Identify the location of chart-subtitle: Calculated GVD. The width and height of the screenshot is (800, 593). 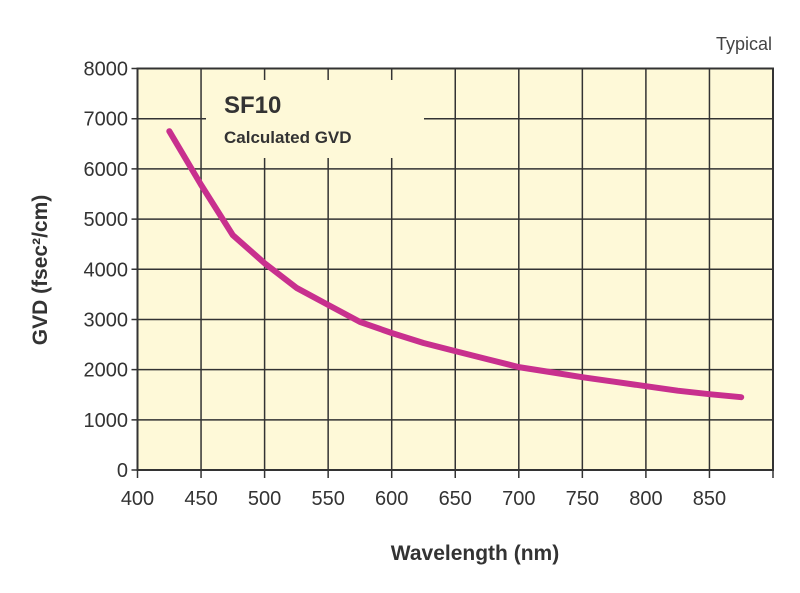
(288, 137).